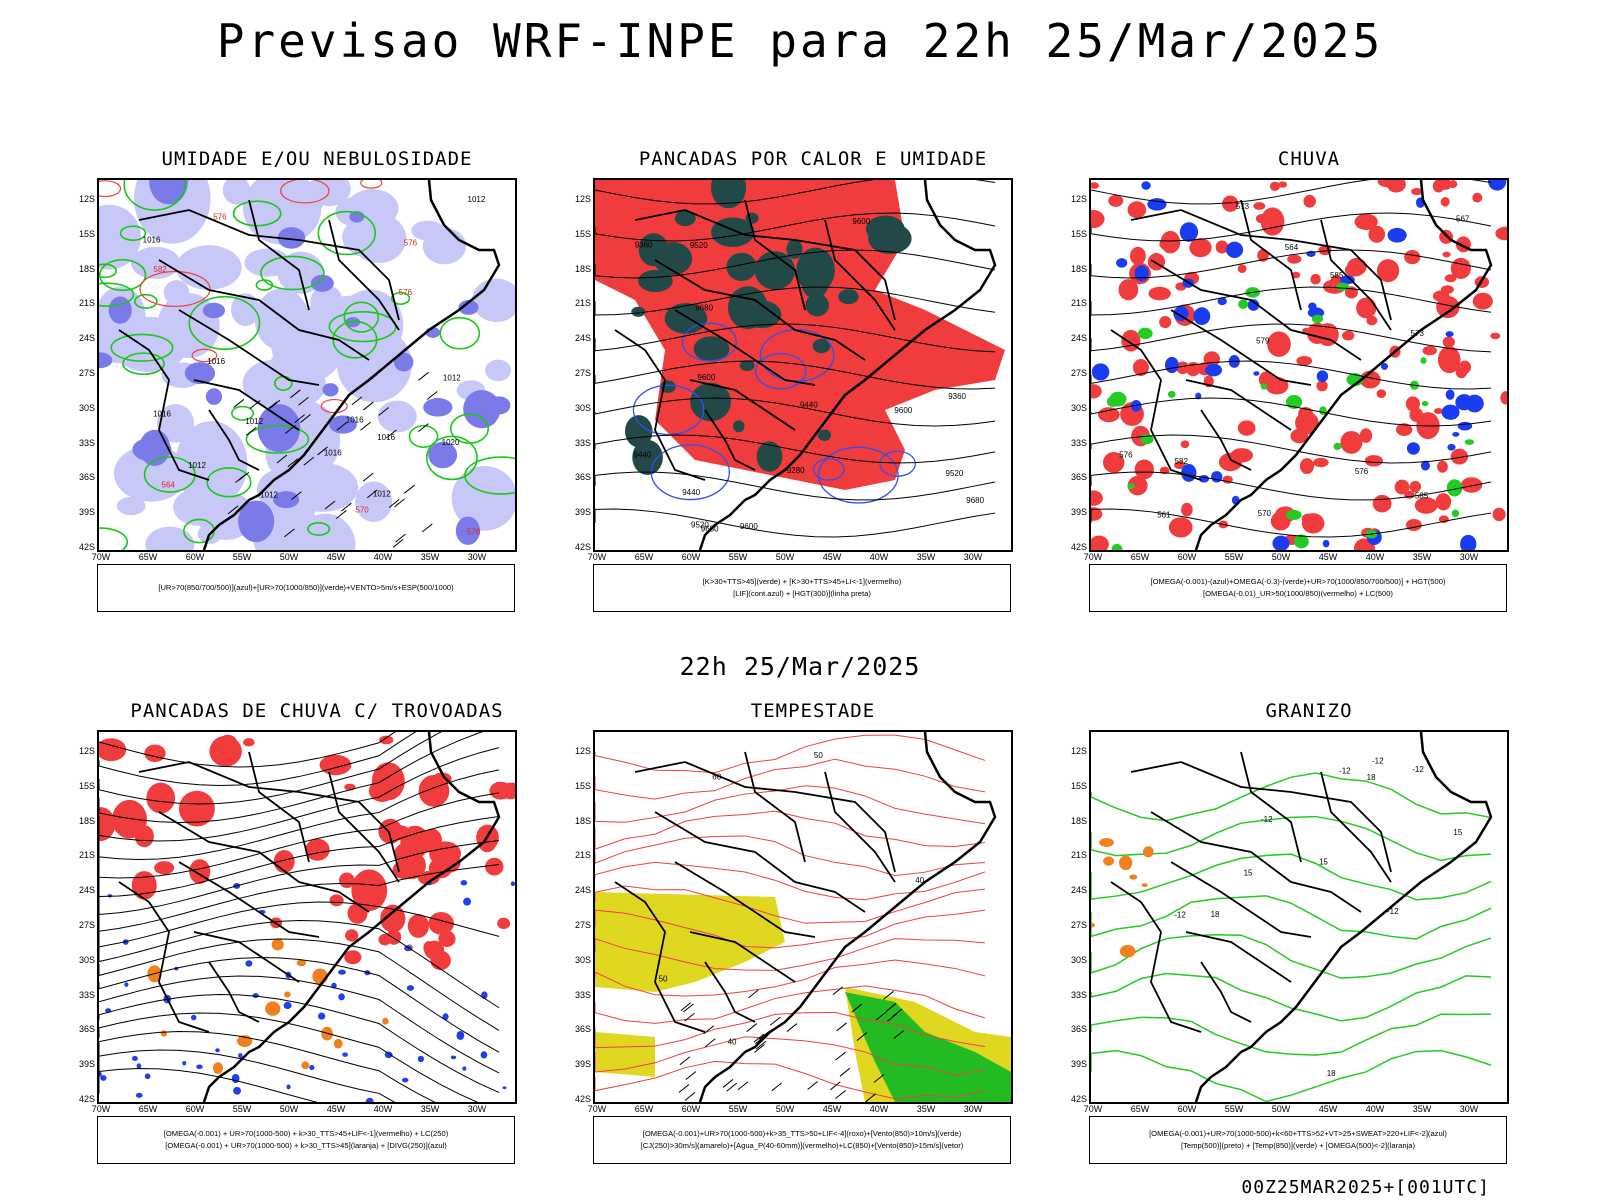 The image size is (1600, 1200). Describe the element at coordinates (1343, 365) in the screenshot. I see `coastline` at that location.